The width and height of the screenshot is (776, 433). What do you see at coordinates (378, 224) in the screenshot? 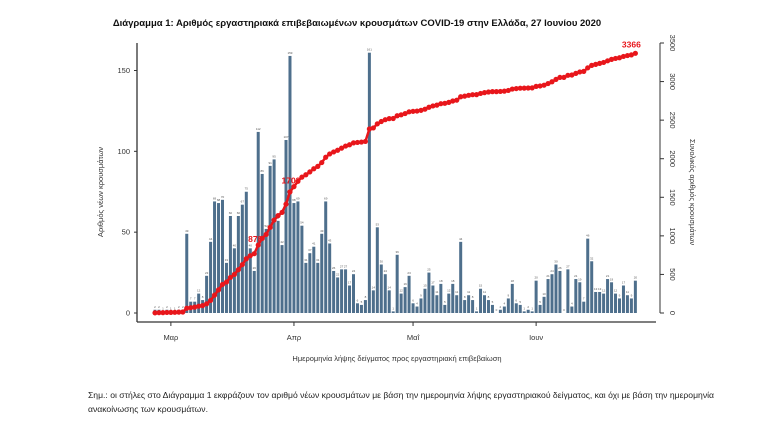
I see `bar-value-label: 53` at bounding box center [378, 224].